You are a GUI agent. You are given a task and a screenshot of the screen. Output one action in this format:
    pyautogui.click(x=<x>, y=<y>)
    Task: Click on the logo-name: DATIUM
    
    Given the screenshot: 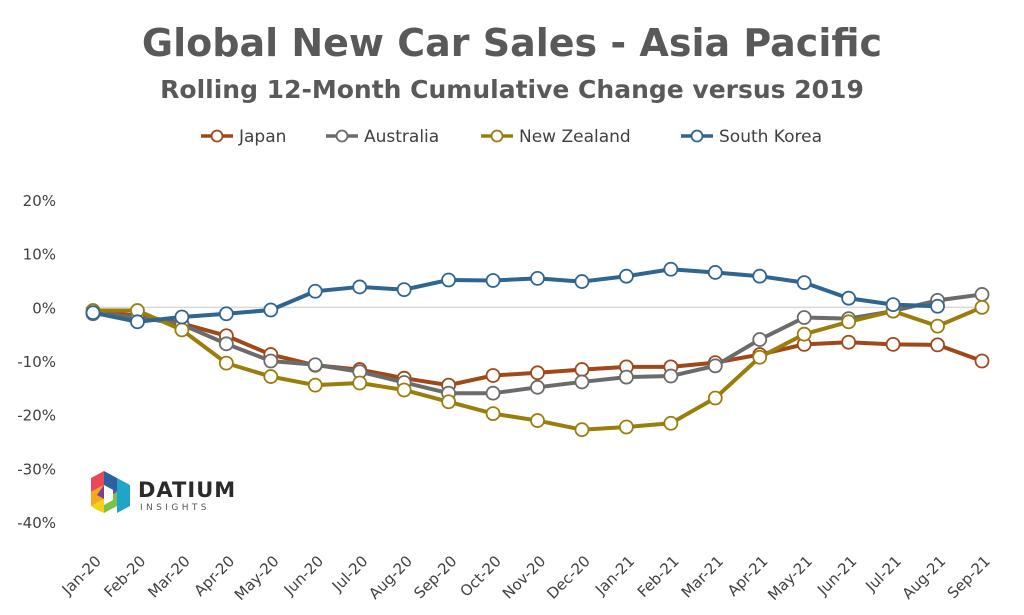 What is the action you would take?
    pyautogui.click(x=187, y=490)
    